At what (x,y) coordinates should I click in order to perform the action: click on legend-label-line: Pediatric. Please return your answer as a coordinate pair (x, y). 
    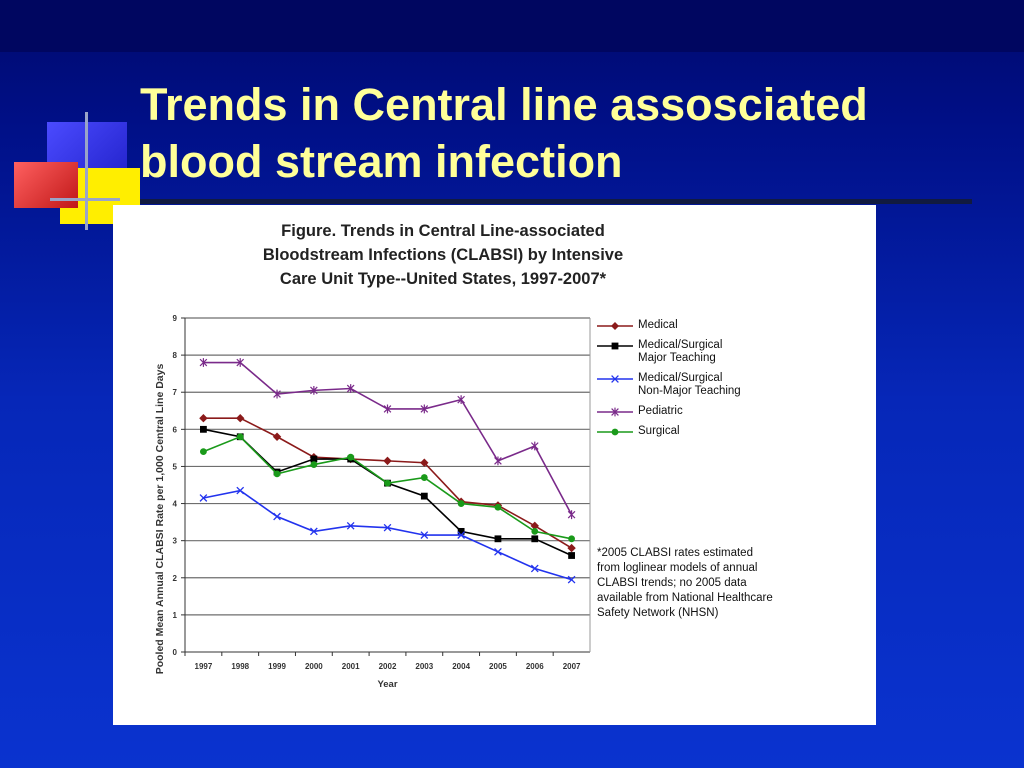
    Looking at the image, I should click on (660, 411).